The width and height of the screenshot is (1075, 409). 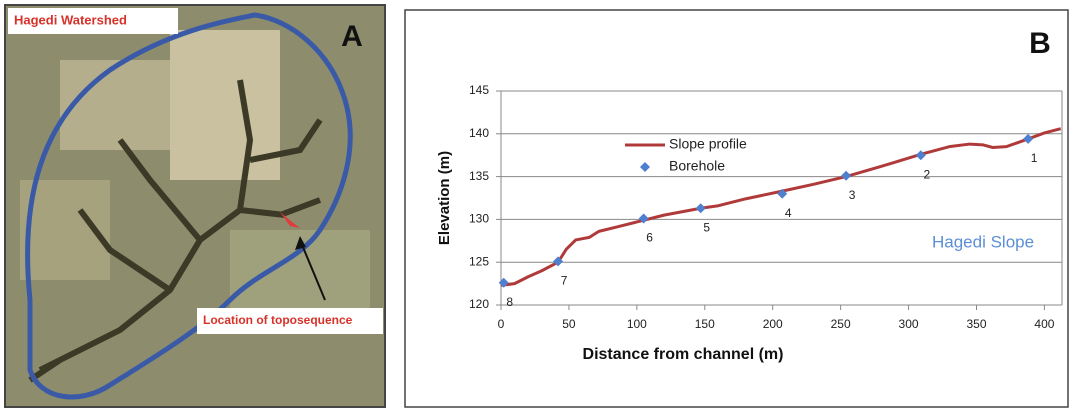 What do you see at coordinates (70, 19) in the screenshot?
I see `panel-a-title: Hagedi Watershed` at bounding box center [70, 19].